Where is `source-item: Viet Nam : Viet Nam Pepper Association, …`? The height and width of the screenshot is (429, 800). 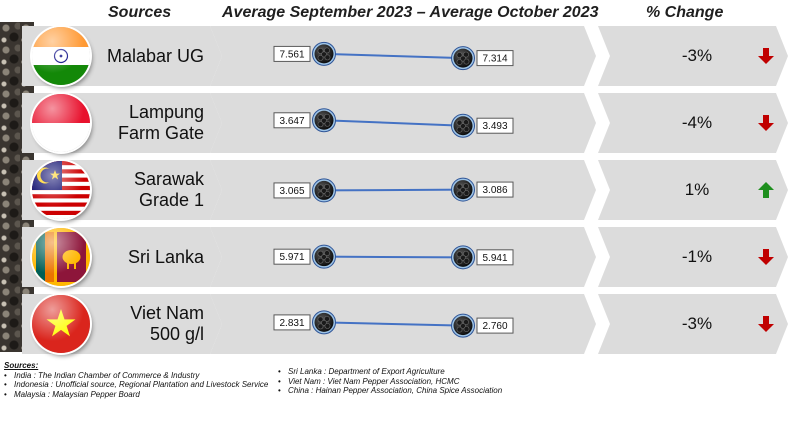 source-item: Viet Nam : Viet Nam Pepper Association, … is located at coordinates (390, 382).